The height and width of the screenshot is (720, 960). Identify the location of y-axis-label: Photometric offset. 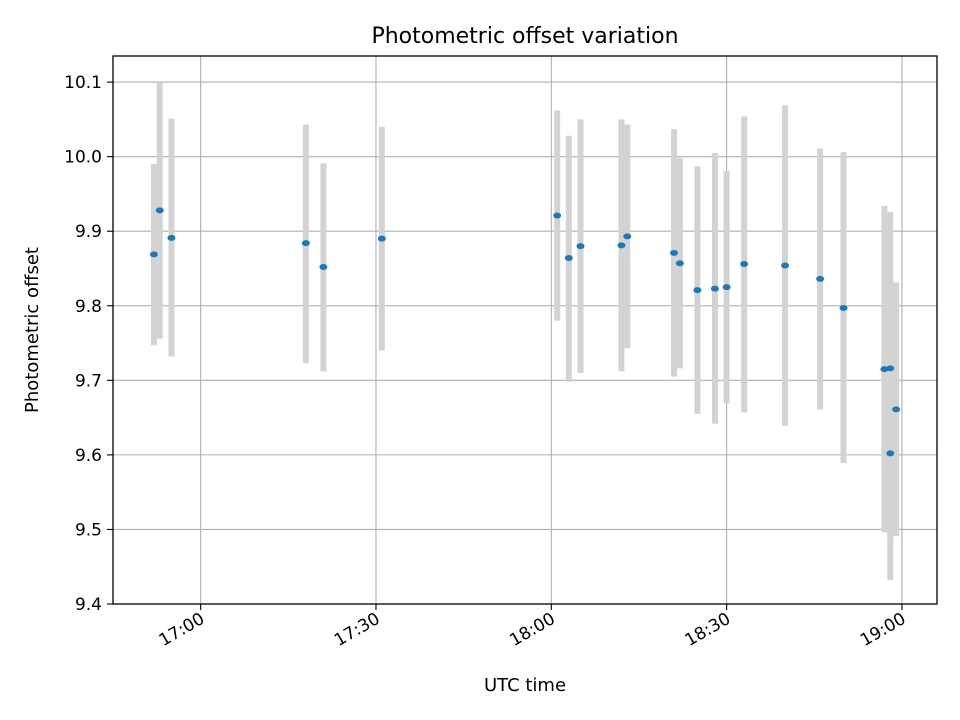
(32, 330).